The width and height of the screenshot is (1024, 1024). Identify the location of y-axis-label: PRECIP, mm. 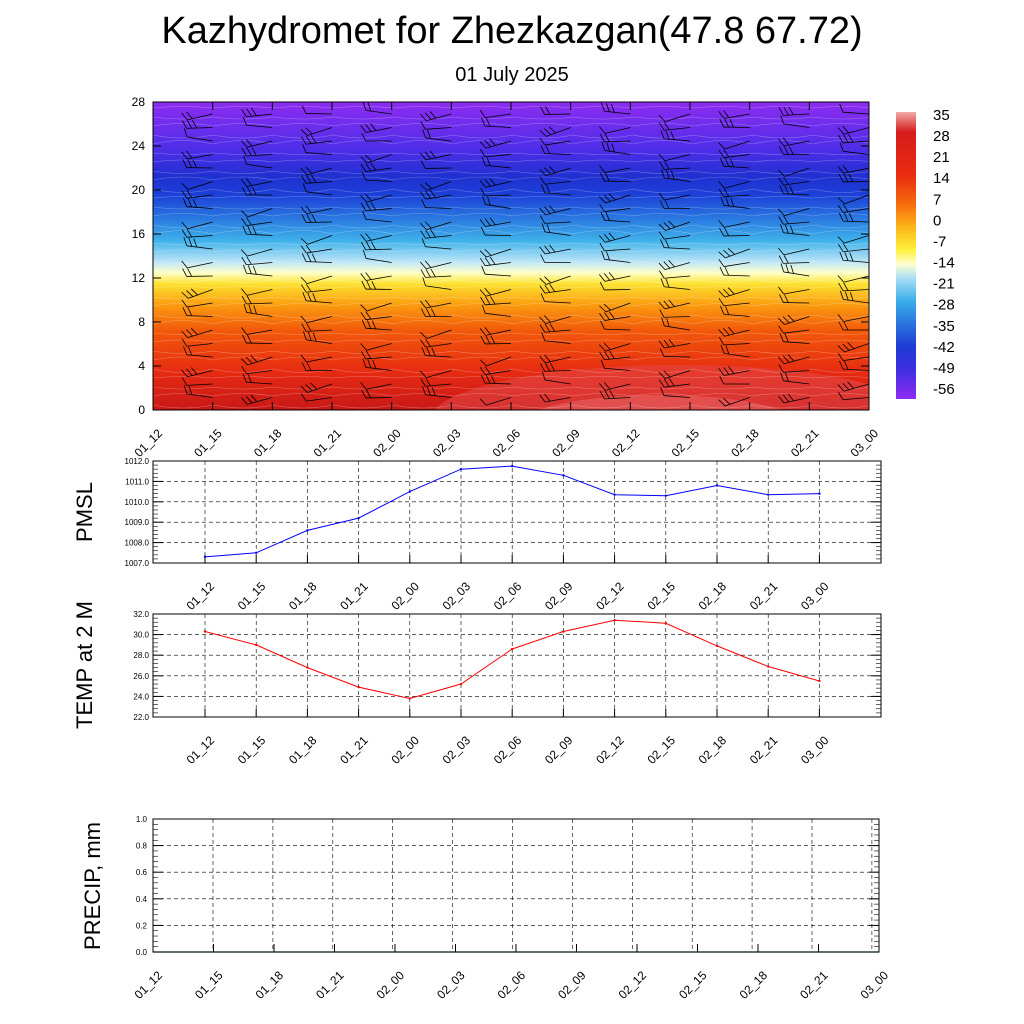
(92, 886).